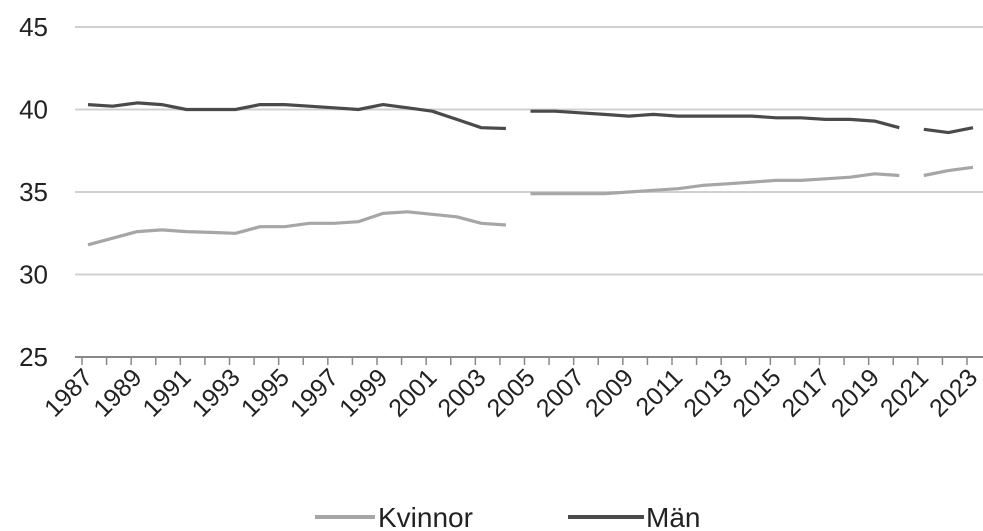 The image size is (983, 531). What do you see at coordinates (33, 27) in the screenshot?
I see `y-tick-label: 45` at bounding box center [33, 27].